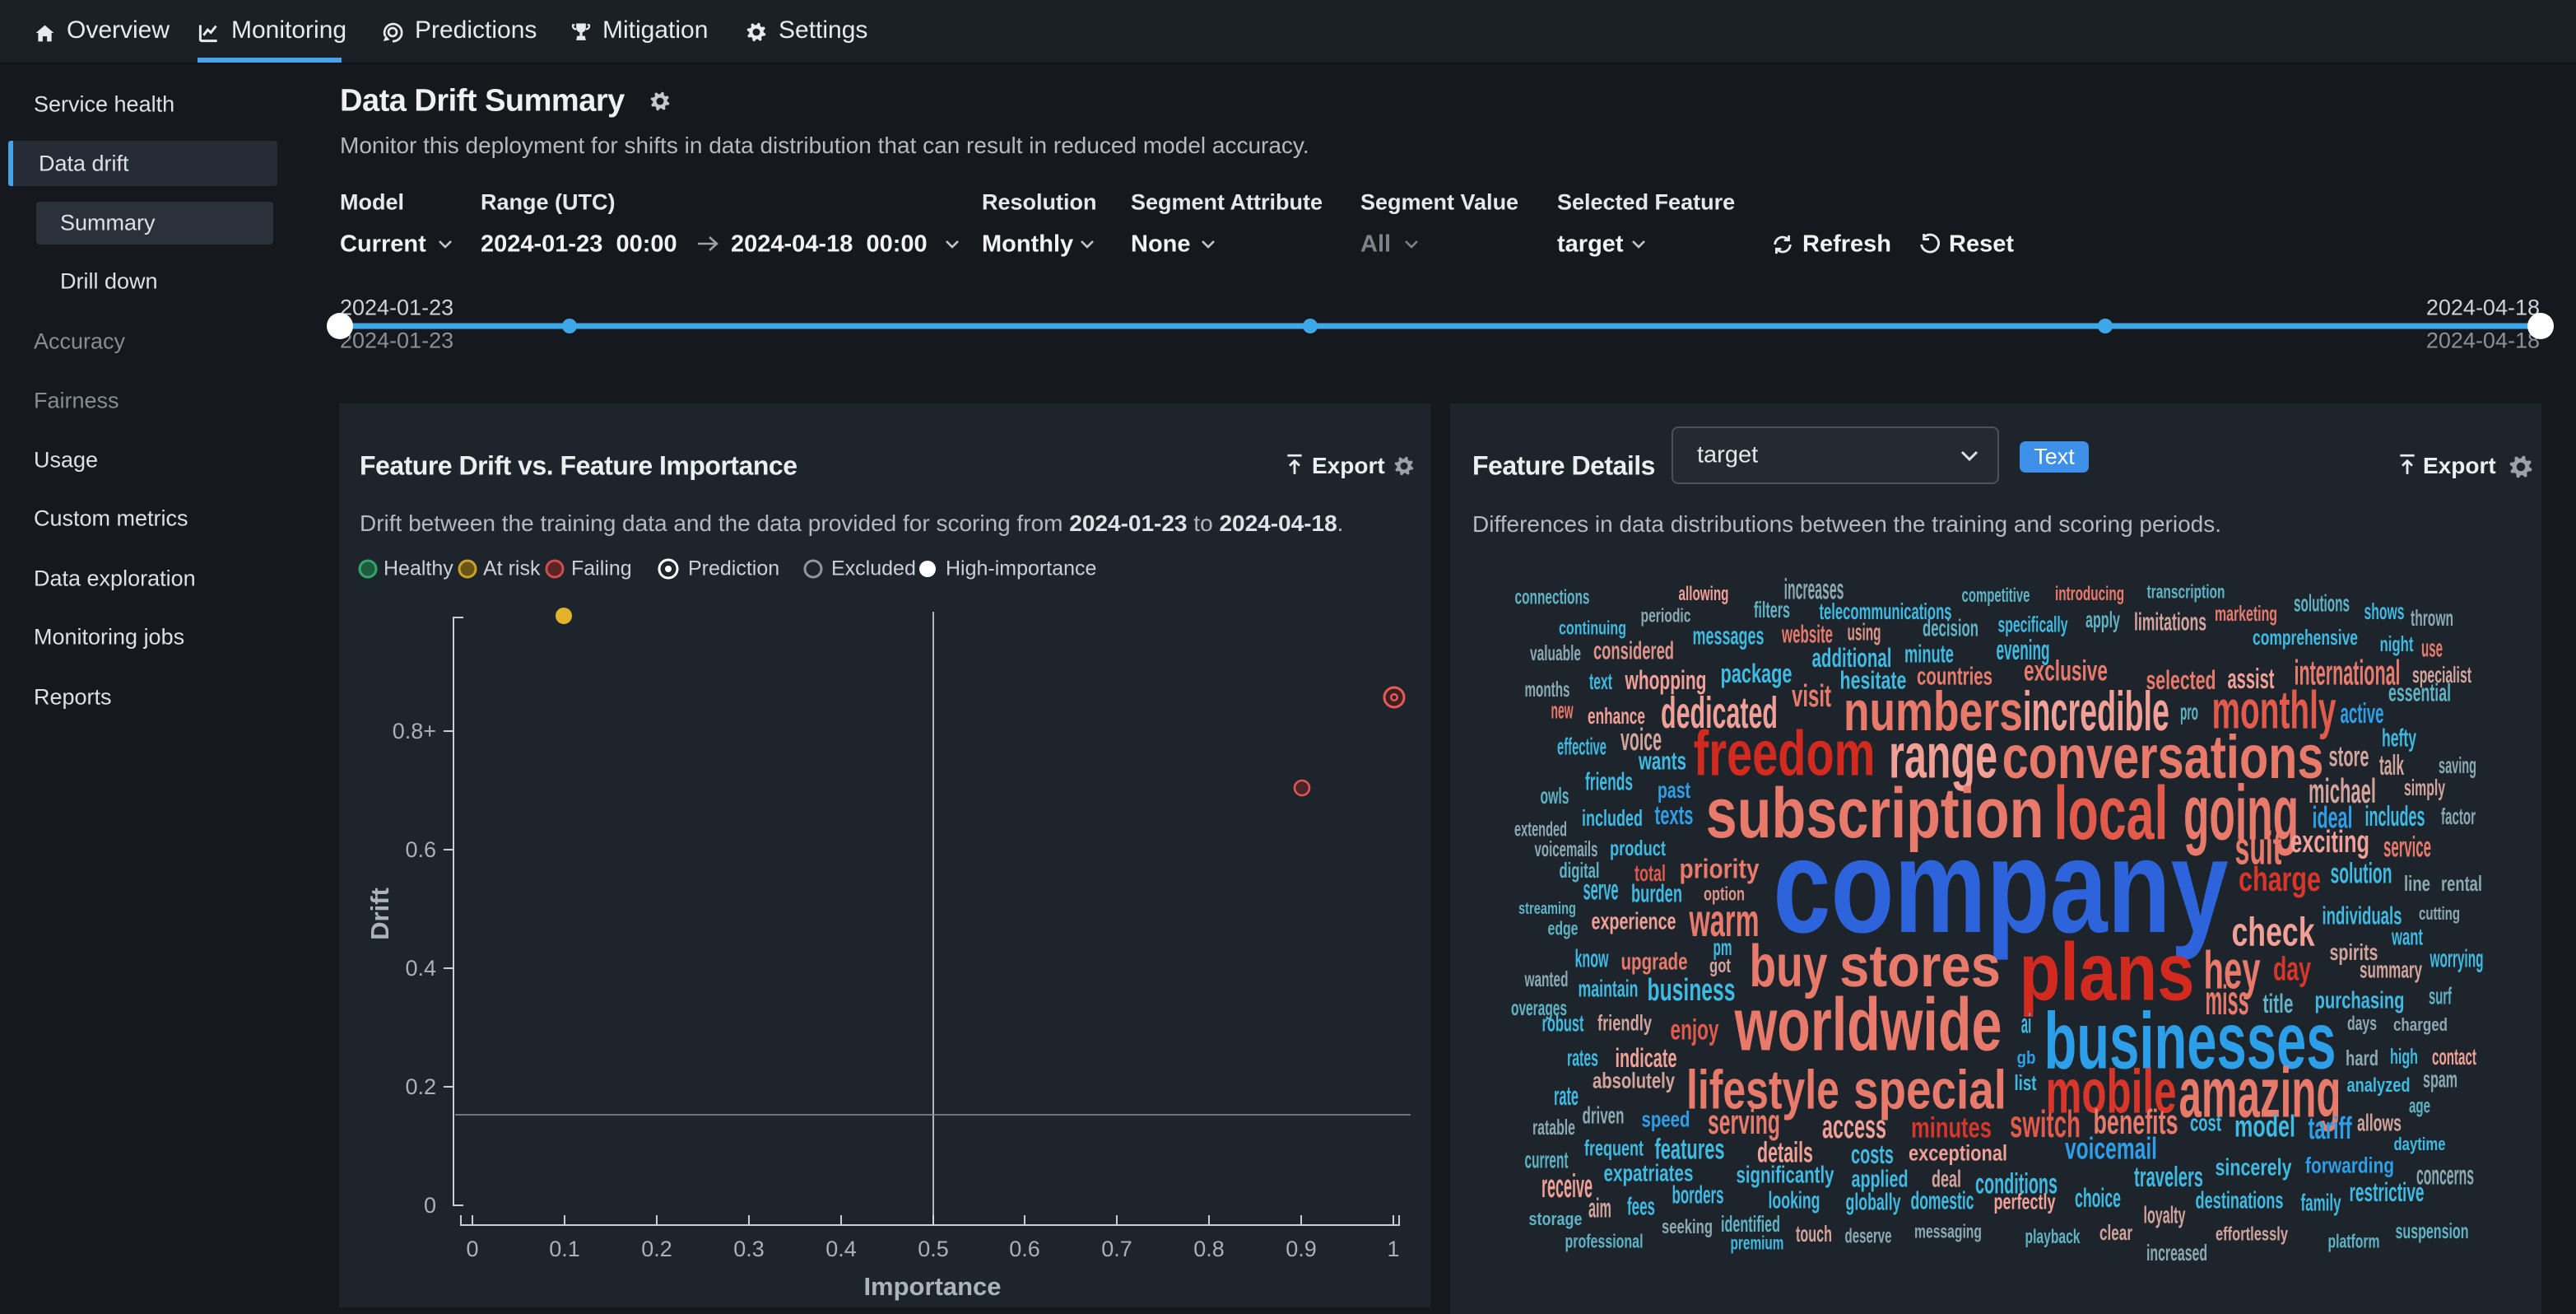  I want to click on svg-text: 0.7, so click(1116, 1249).